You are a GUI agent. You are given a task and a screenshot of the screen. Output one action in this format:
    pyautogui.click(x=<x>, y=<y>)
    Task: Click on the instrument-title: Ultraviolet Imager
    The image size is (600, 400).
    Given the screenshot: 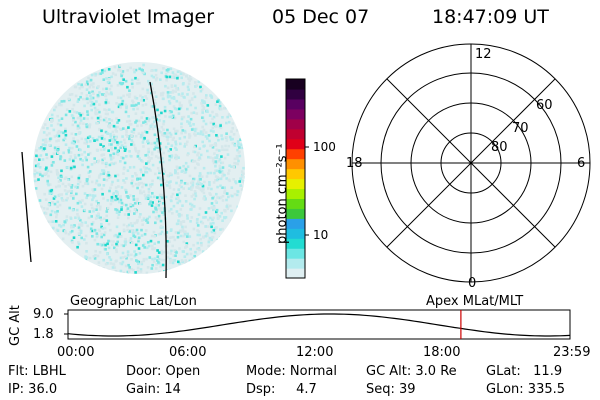 What is the action you would take?
    pyautogui.click(x=128, y=17)
    